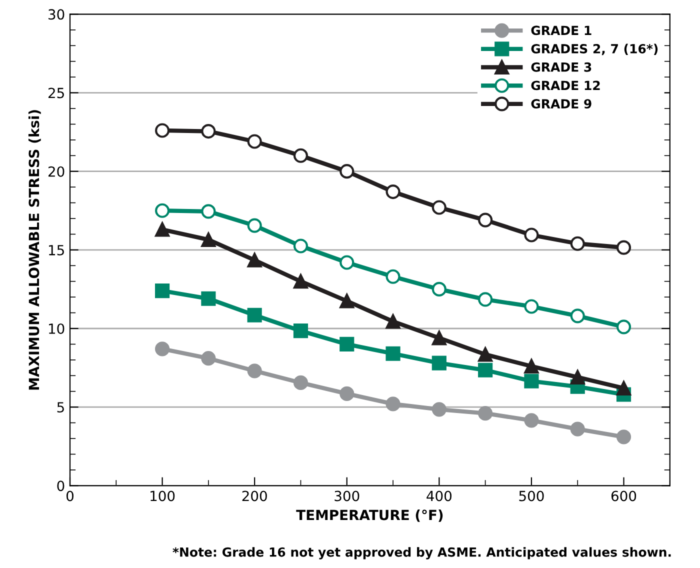  I want to click on legend-label: GRADE 1, so click(561, 31).